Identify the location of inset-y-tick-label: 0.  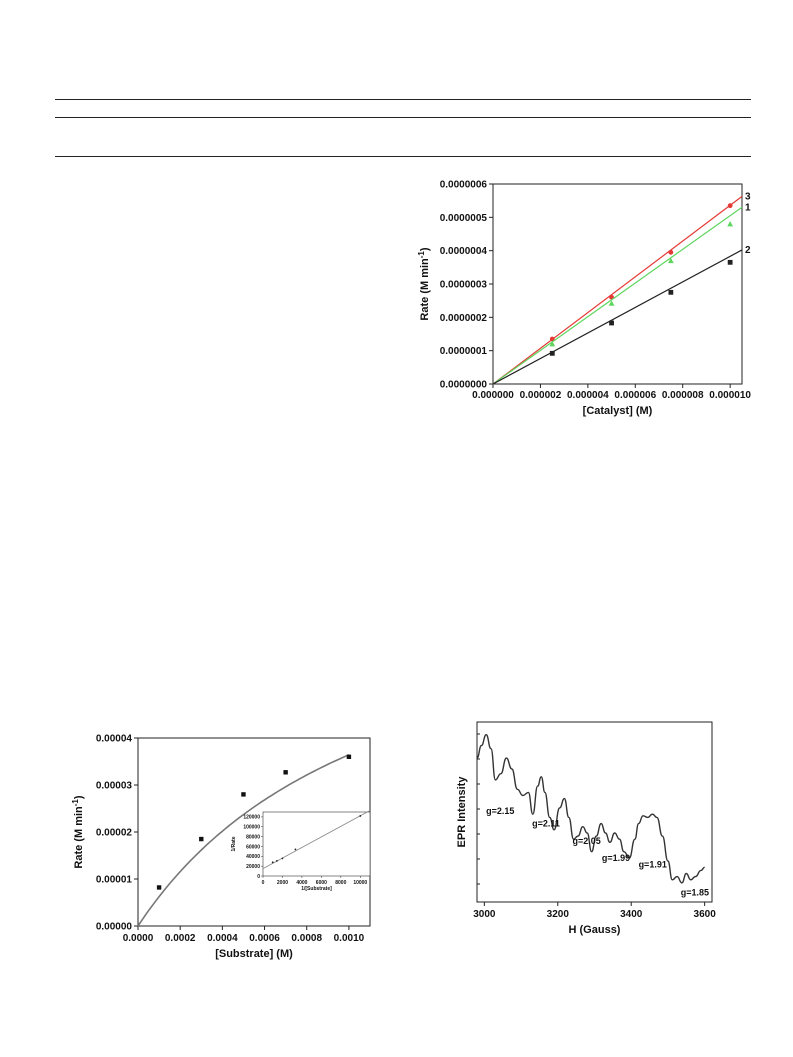
(258, 877).